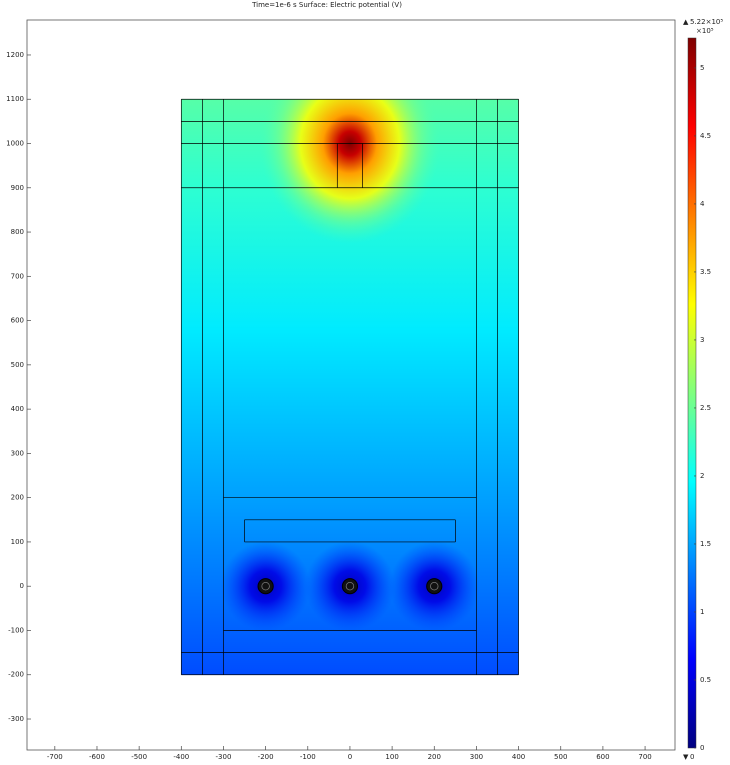 The width and height of the screenshot is (730, 765). What do you see at coordinates (702, 204) in the screenshot?
I see `colorbar-tick-label: 4` at bounding box center [702, 204].